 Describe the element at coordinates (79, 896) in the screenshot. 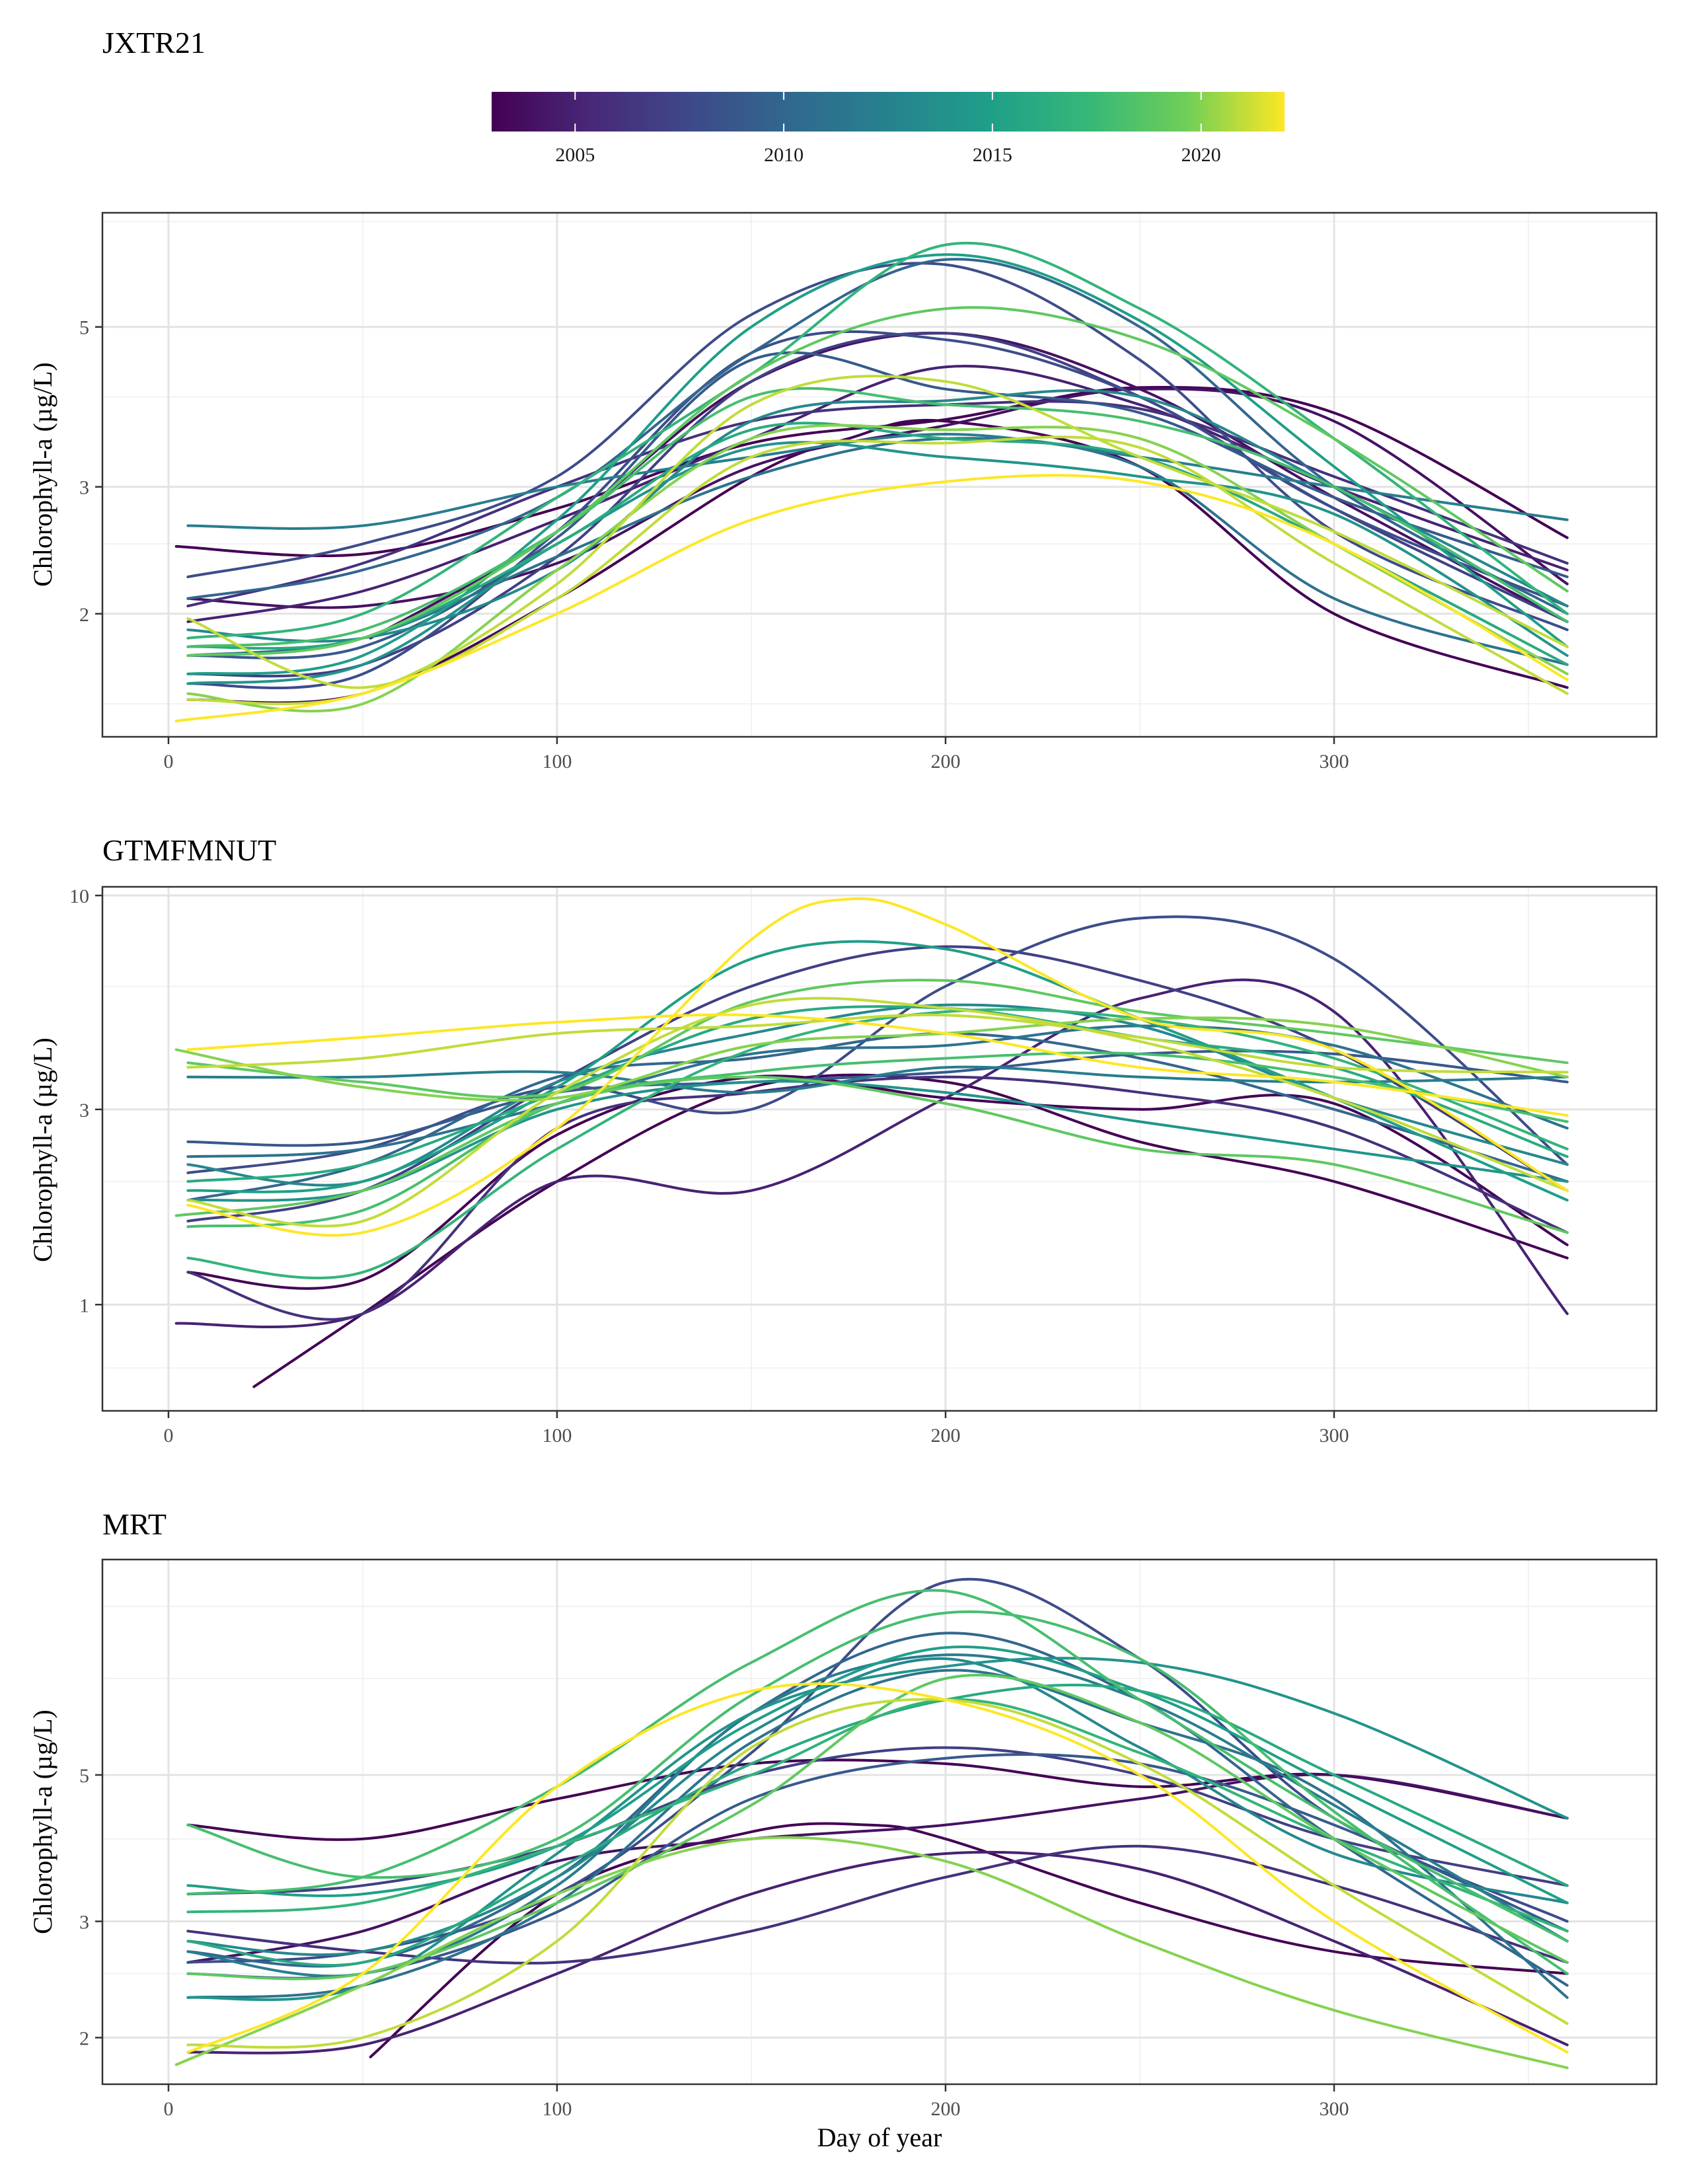

I see `y-tick-label: 10` at that location.